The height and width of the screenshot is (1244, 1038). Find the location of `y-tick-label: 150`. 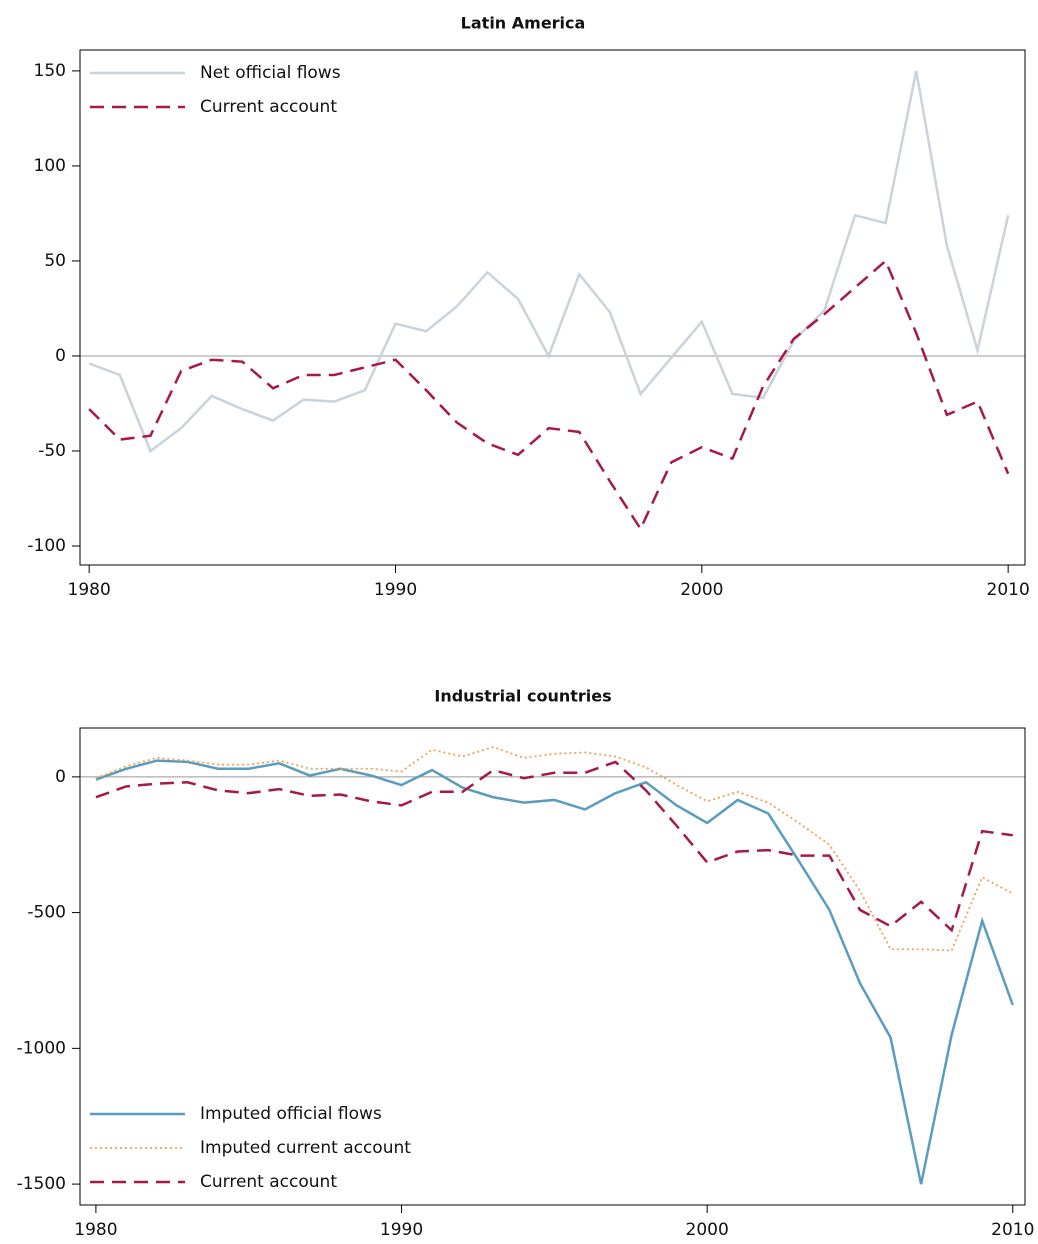

y-tick-label: 150 is located at coordinates (50, 71).